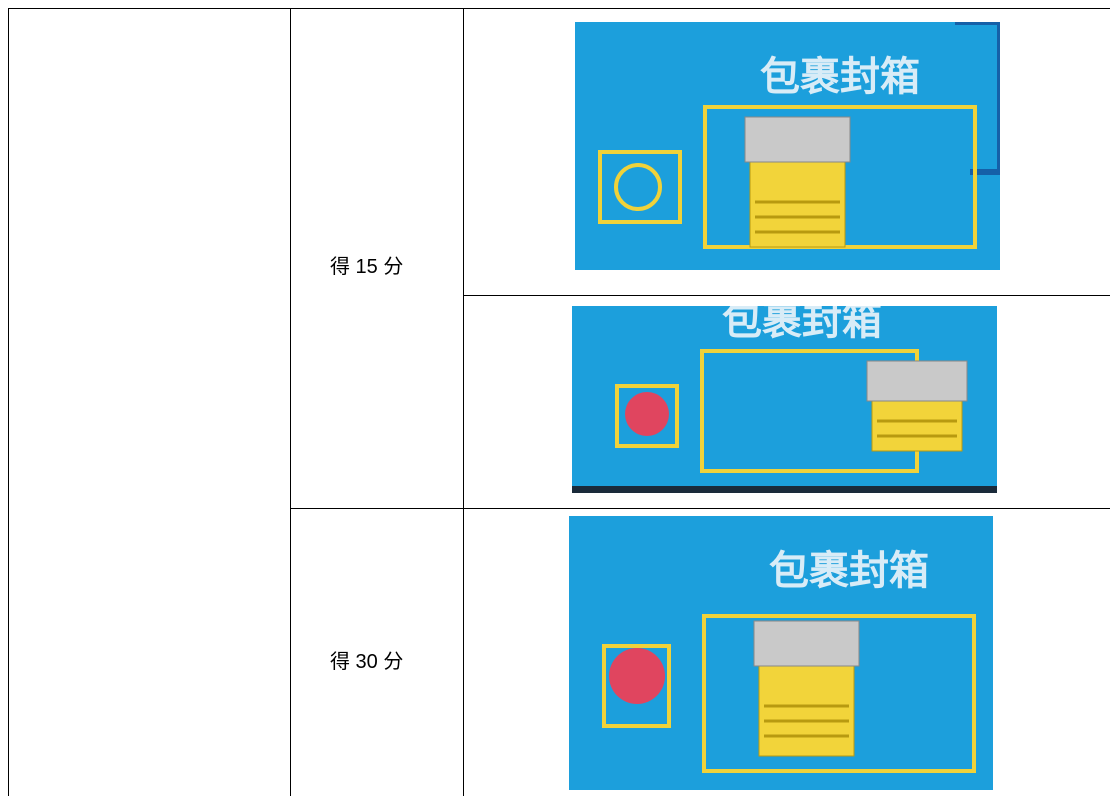  I want to click on score-text: 得 15 分, so click(367, 267).